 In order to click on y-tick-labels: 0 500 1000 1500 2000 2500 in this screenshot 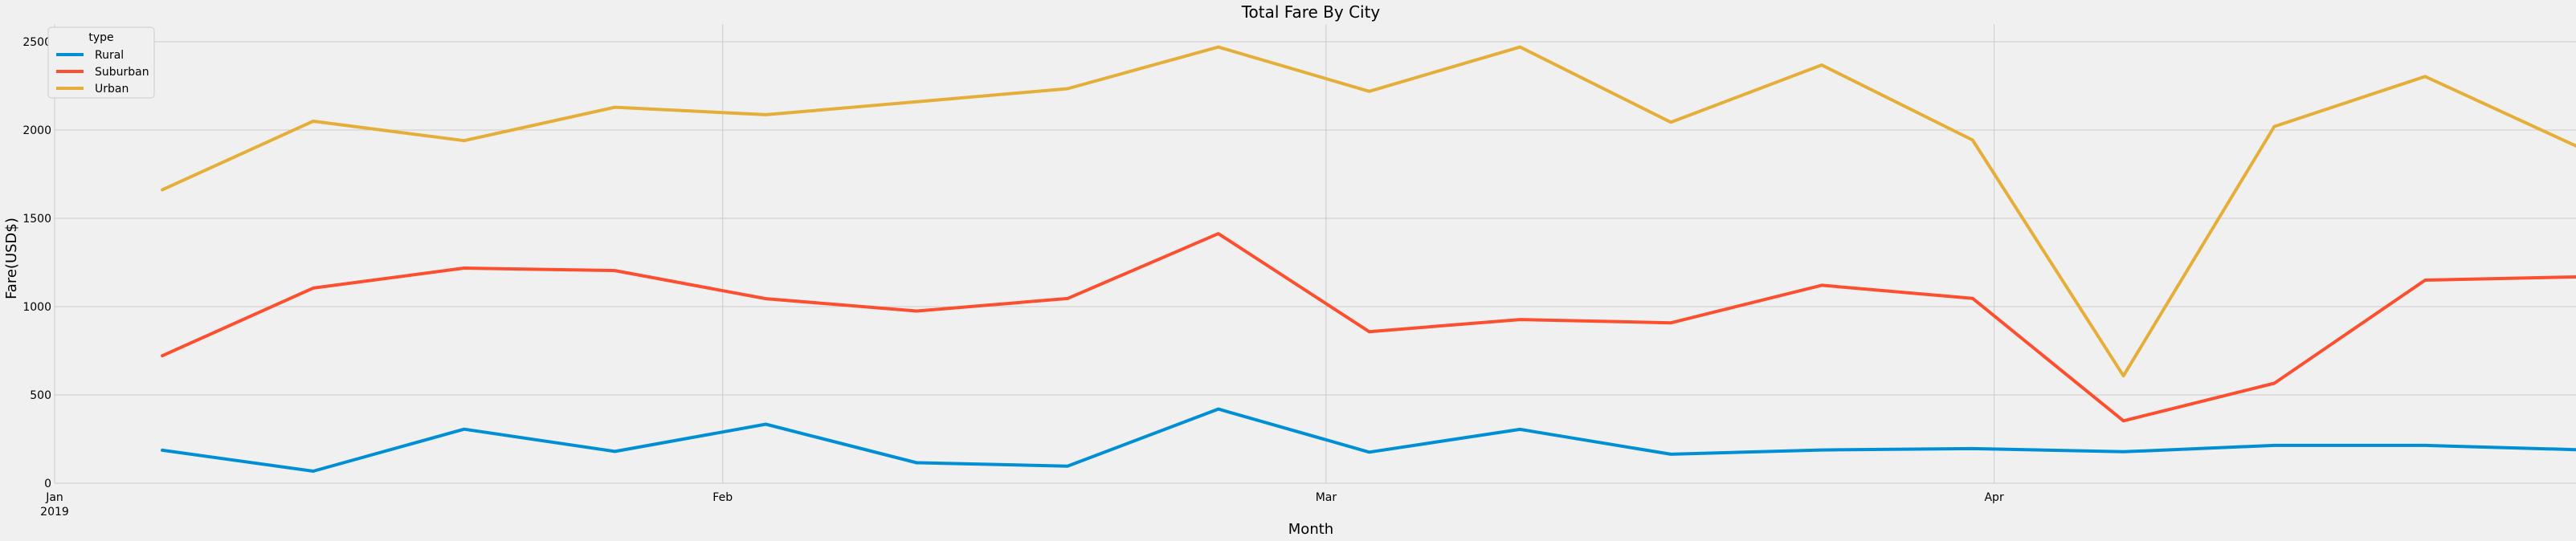, I will do `click(36, 263)`.